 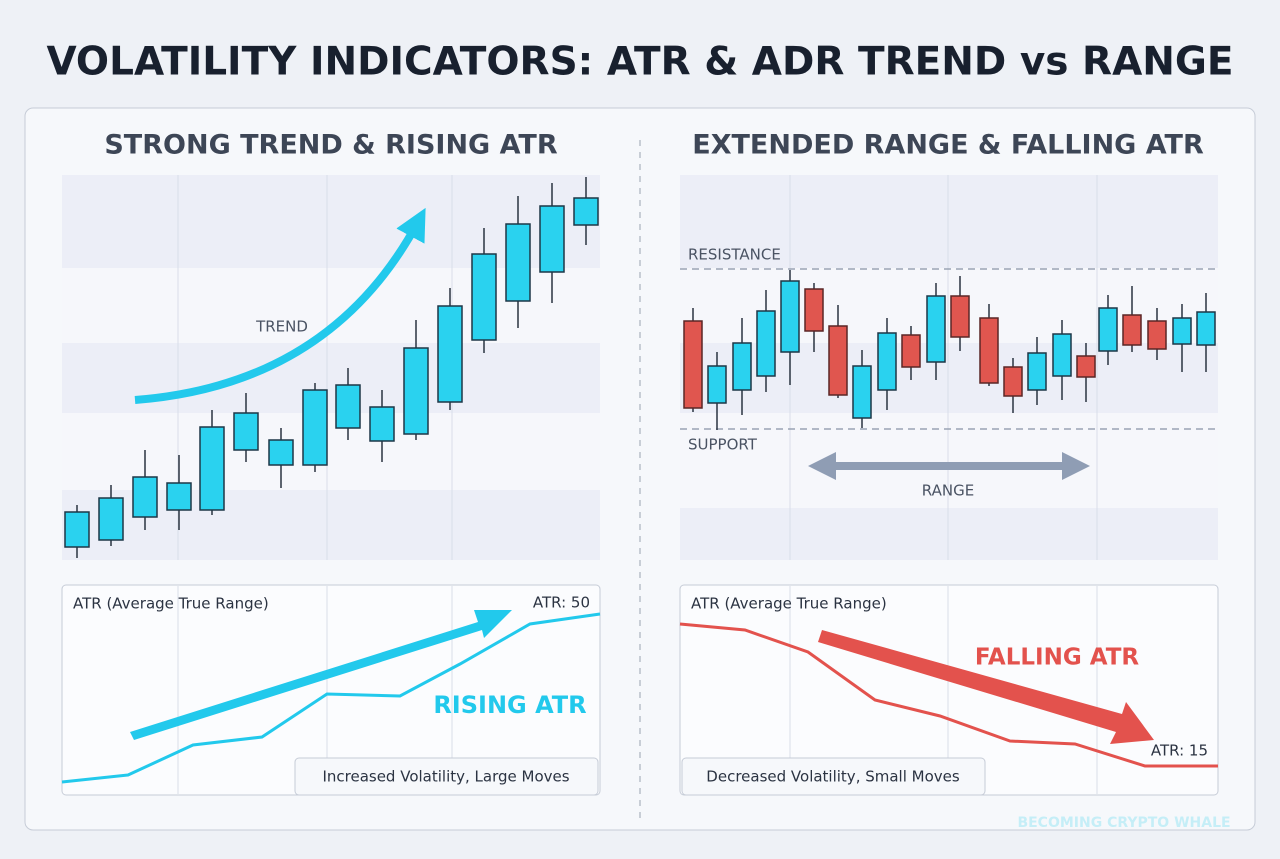 What do you see at coordinates (948, 491) in the screenshot?
I see `range-label: RANGE` at bounding box center [948, 491].